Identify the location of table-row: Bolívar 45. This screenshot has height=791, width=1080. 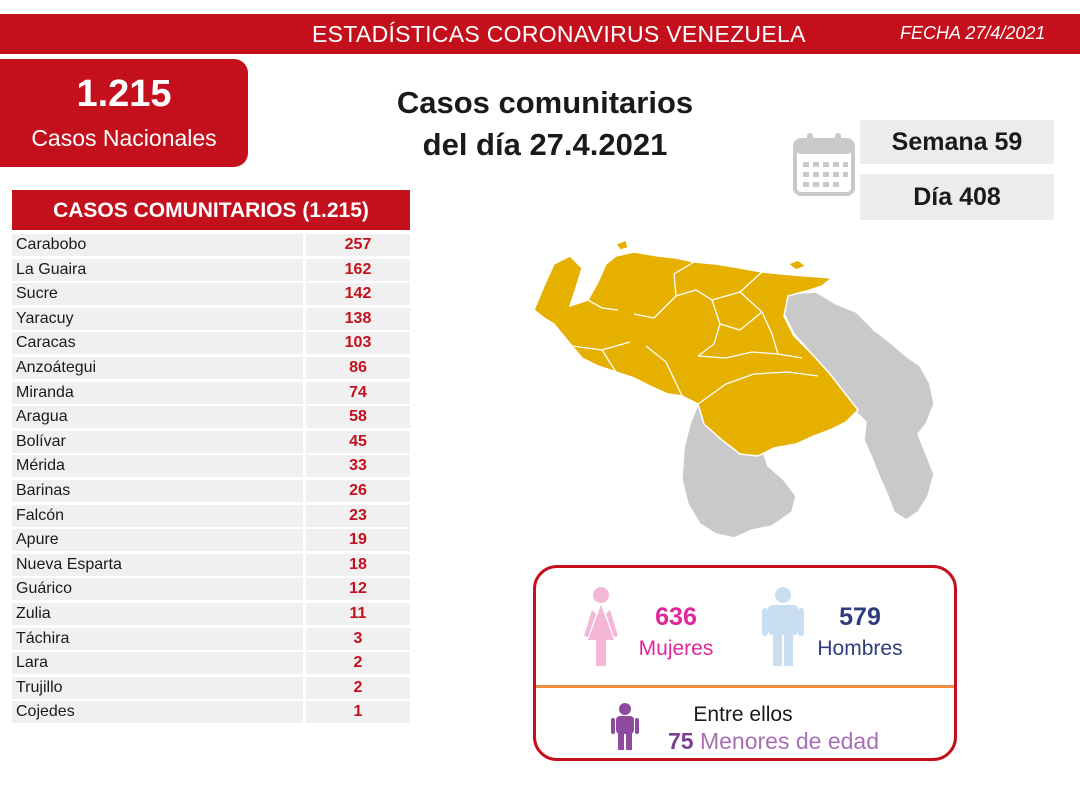
(211, 442).